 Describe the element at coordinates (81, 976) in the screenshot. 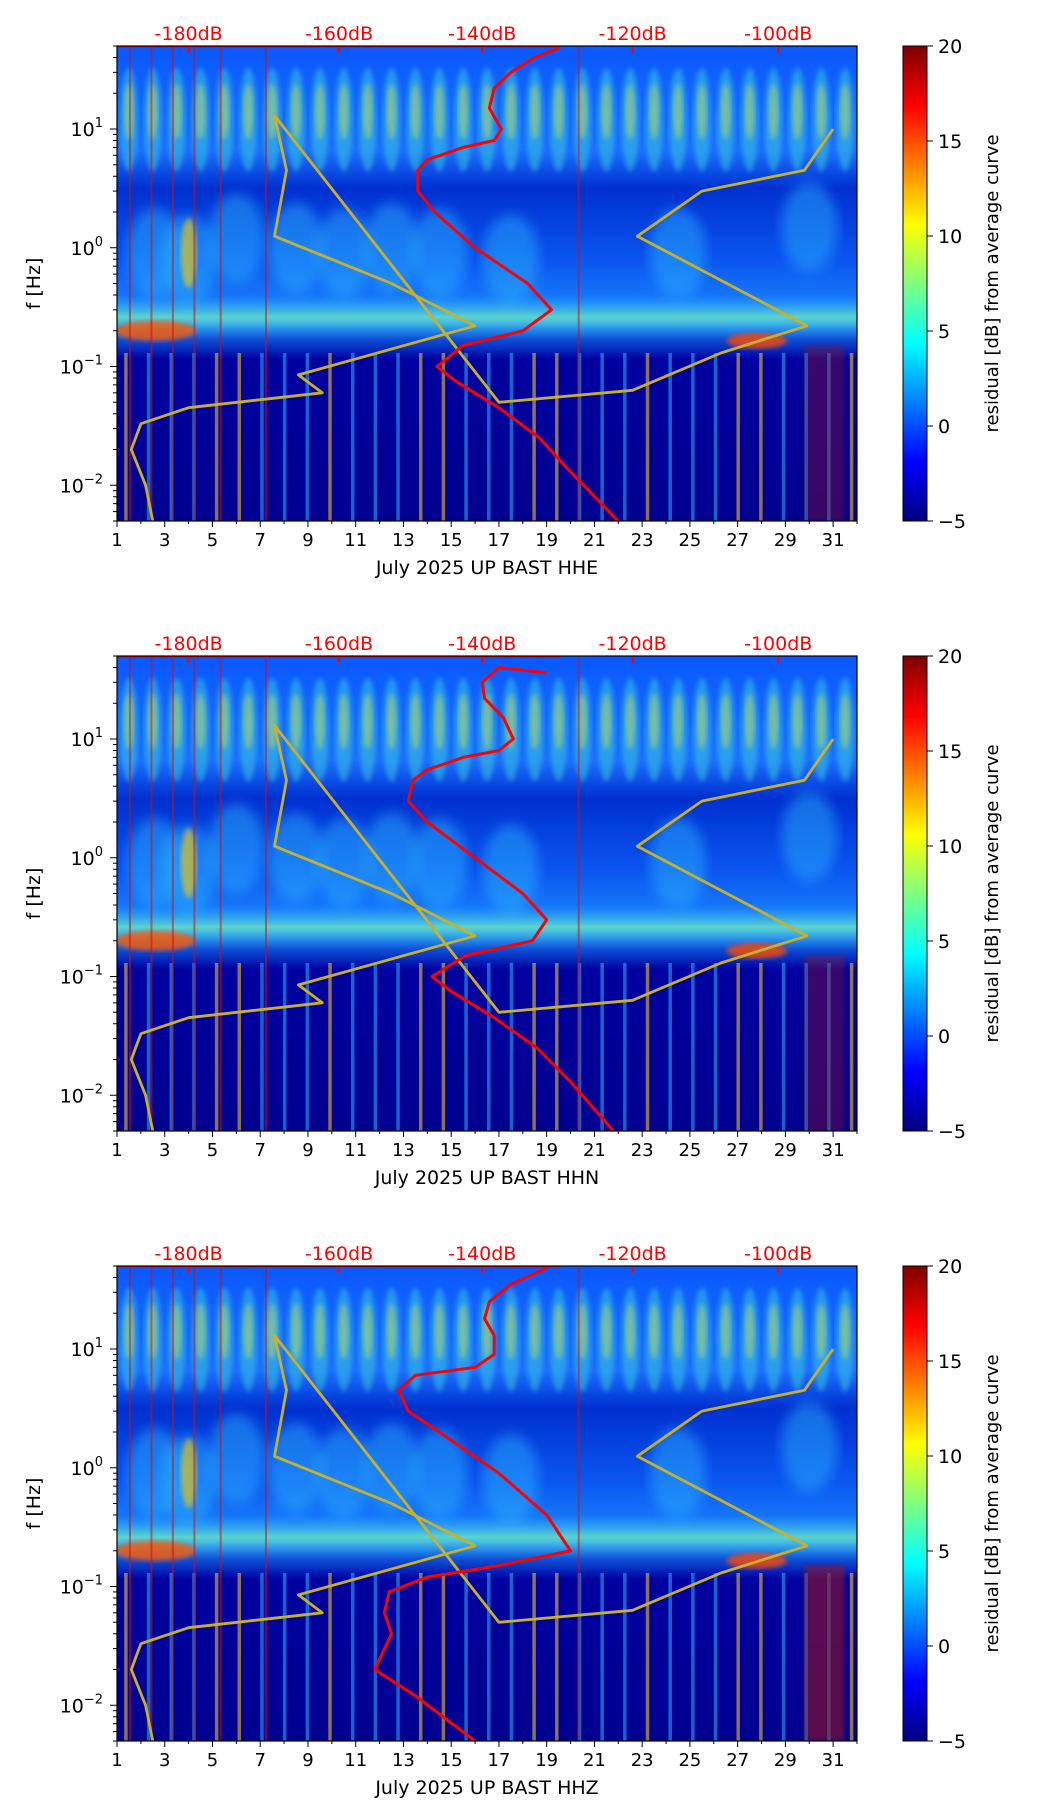

I see `y-tick-label: 10−1` at that location.